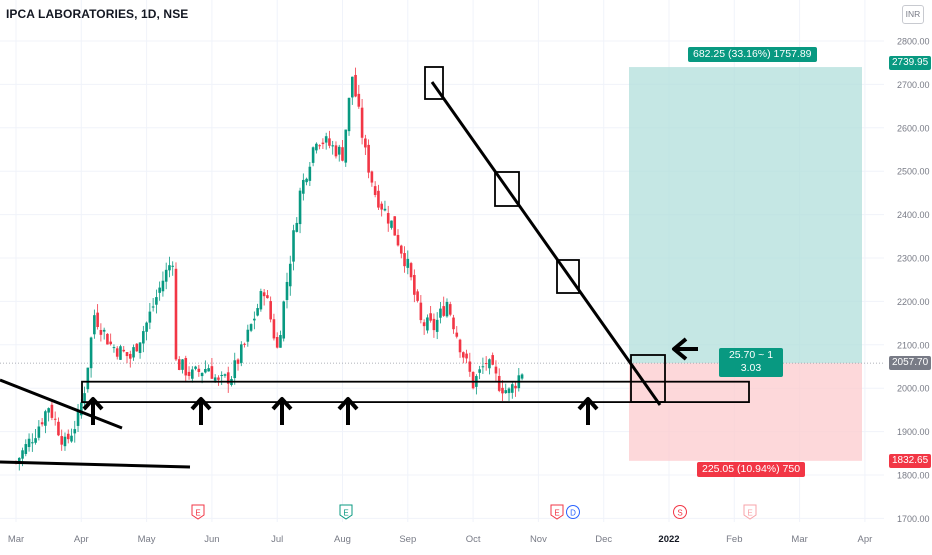 The height and width of the screenshot is (555, 932). What do you see at coordinates (913, 345) in the screenshot?
I see `y-tick-label: 2100.00` at bounding box center [913, 345].